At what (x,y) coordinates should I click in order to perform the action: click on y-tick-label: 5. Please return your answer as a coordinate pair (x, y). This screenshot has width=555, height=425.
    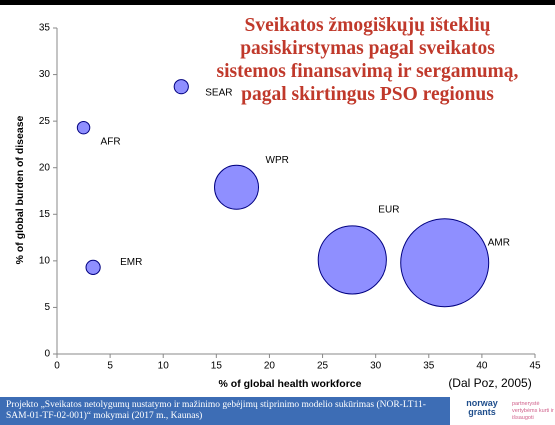
    Looking at the image, I should click on (47, 307).